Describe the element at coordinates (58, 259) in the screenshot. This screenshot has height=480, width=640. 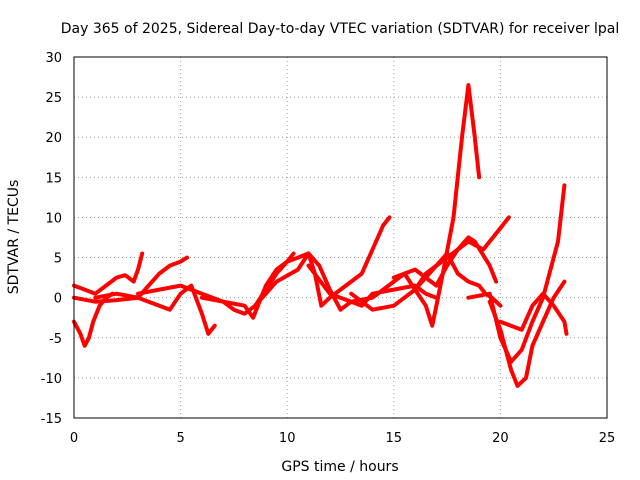
I see `y-tick-label: 5` at that location.